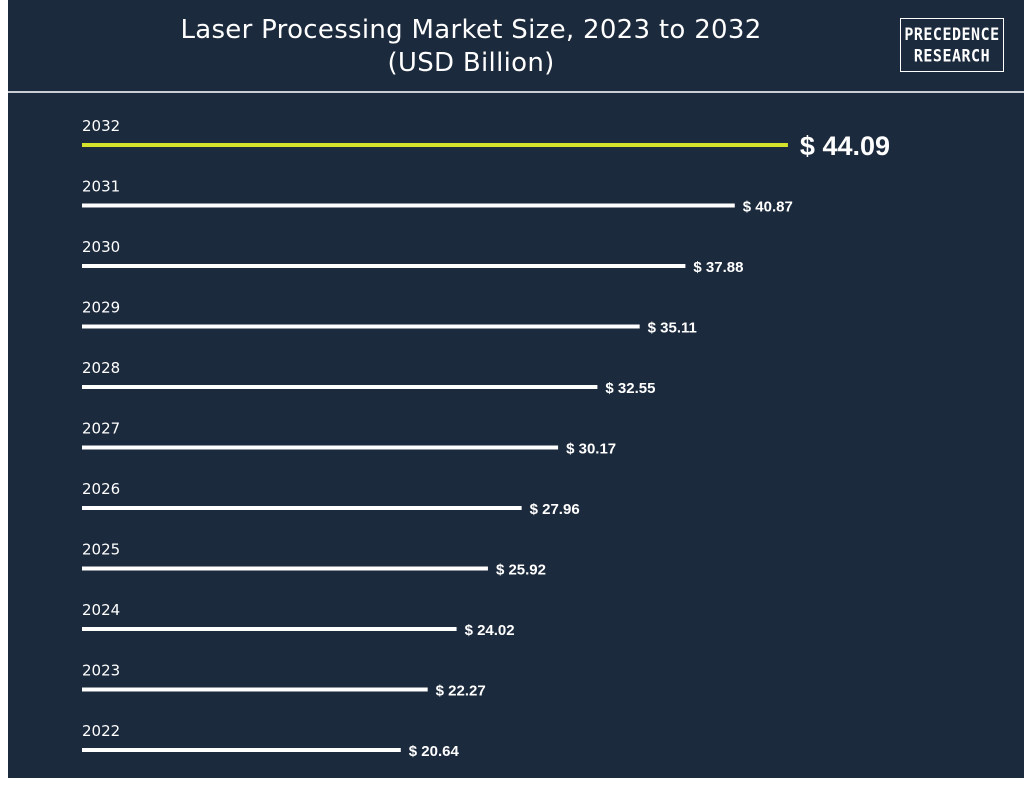  I want to click on bar-2029, so click(361, 326).